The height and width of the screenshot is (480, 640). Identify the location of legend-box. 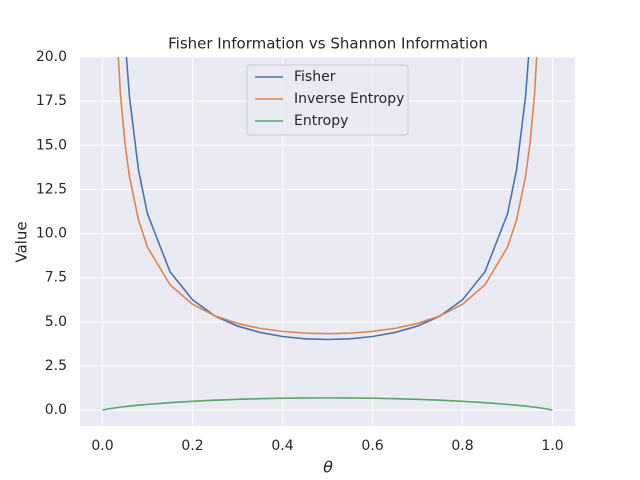
(327, 100).